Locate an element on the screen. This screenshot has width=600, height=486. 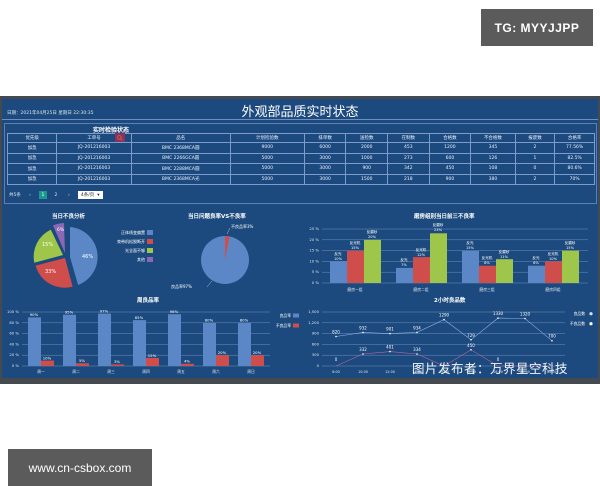
pagination-prev-button: ‹ is located at coordinates (29, 195).